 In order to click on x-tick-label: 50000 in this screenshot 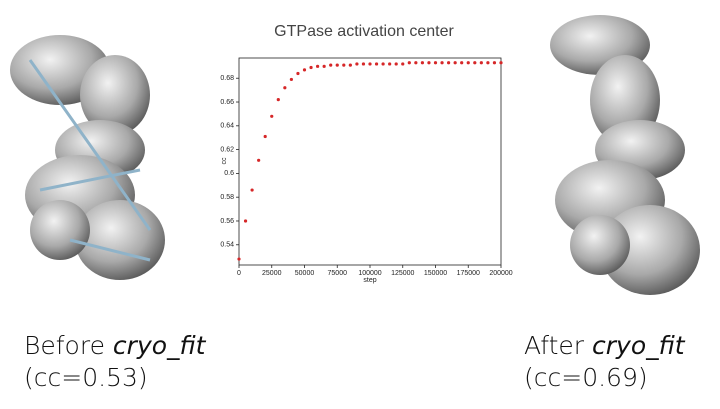, I will do `click(305, 273)`.